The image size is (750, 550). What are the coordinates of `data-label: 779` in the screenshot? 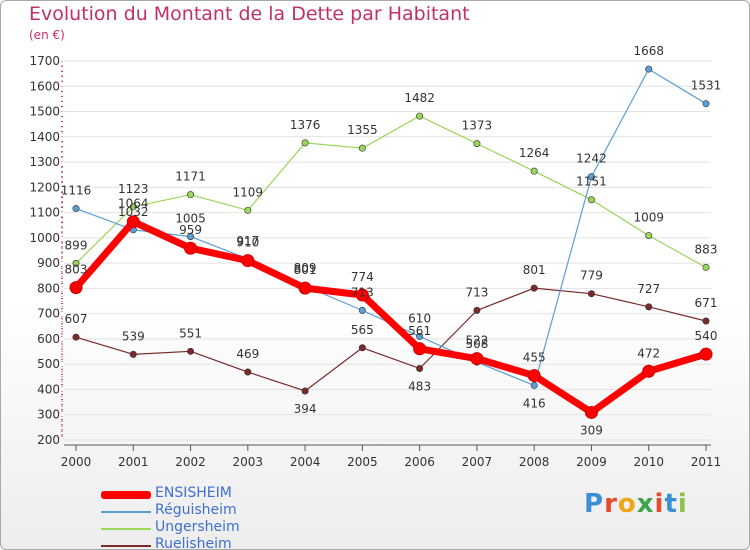 It's located at (591, 276).